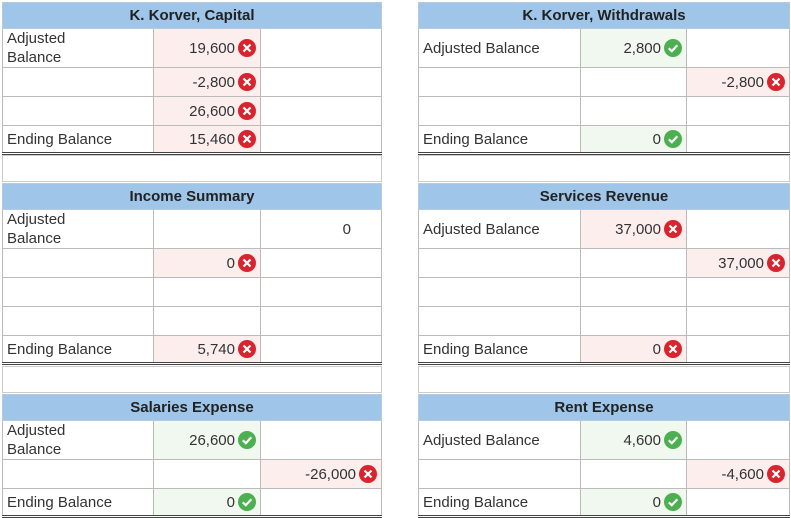 The width and height of the screenshot is (791, 518). I want to click on ledger-row: Adjusted Balance 2,800, so click(604, 48).